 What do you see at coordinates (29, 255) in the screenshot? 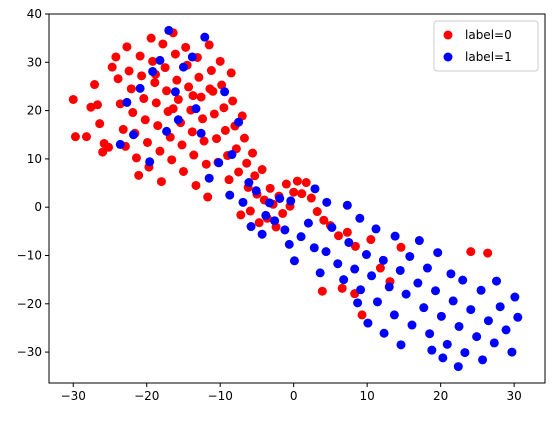
I see `y-tick-label: −10` at bounding box center [29, 255].